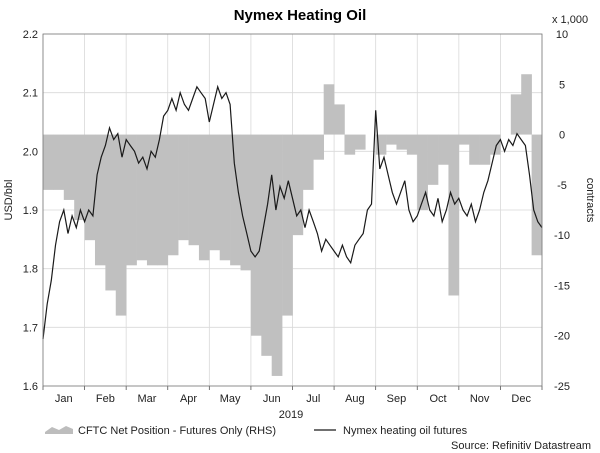 The width and height of the screenshot is (600, 453). Describe the element at coordinates (562, 35) in the screenshot. I see `right-tick-label: 10` at that location.